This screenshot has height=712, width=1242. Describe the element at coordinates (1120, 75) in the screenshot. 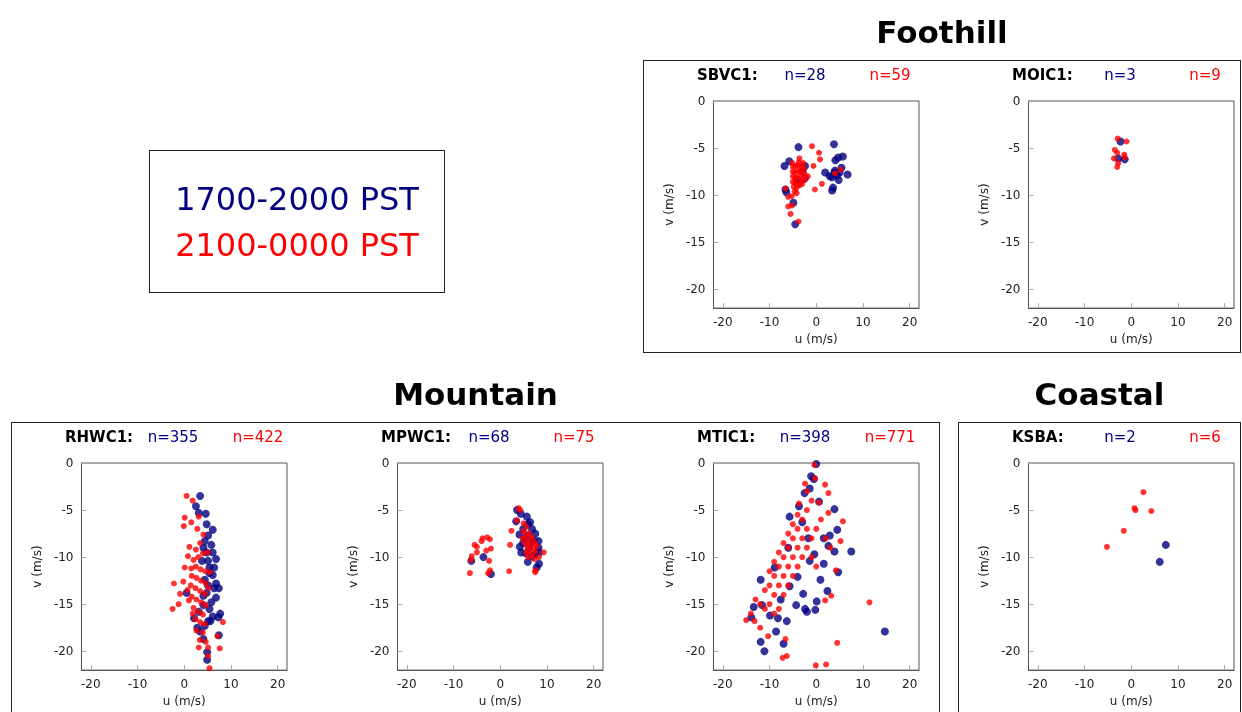

I see `text: n=3` at that location.